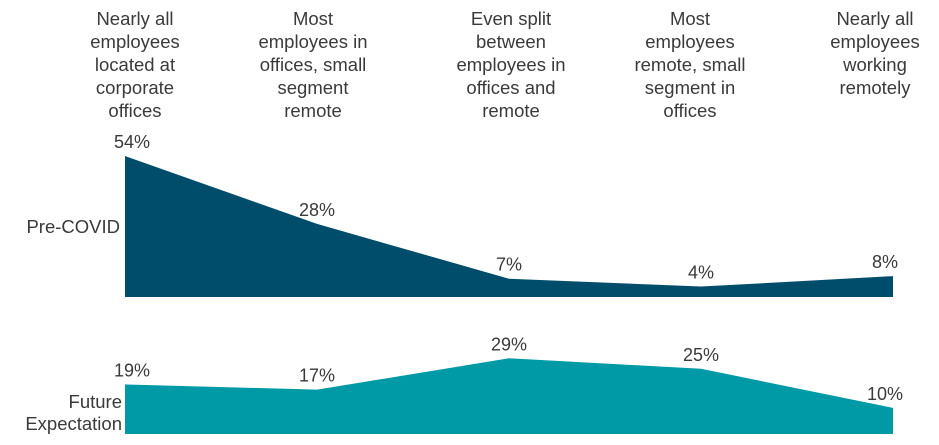  What do you see at coordinates (73, 412) in the screenshot?
I see `series-label-future: Future Expectation` at bounding box center [73, 412].